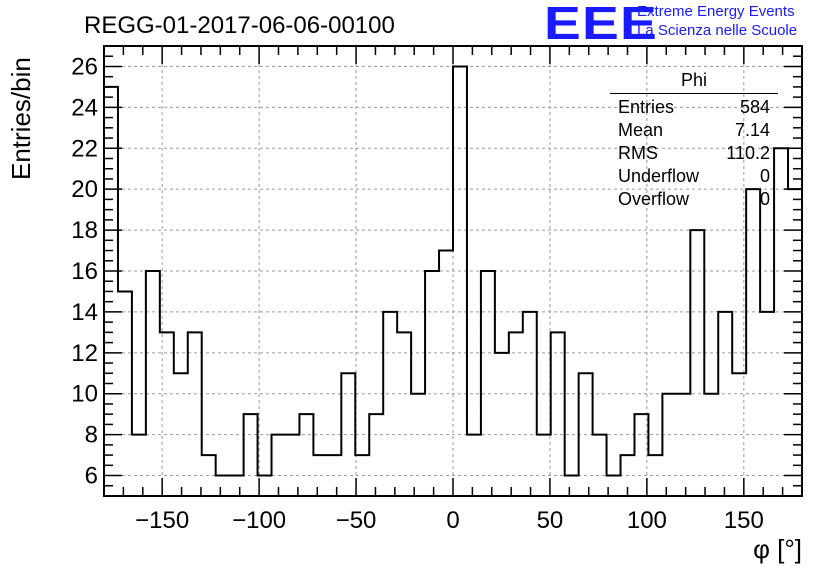 Image resolution: width=836 pixels, height=572 pixels. Describe the element at coordinates (452, 520) in the screenshot. I see `x-tick-label: 0` at that location.